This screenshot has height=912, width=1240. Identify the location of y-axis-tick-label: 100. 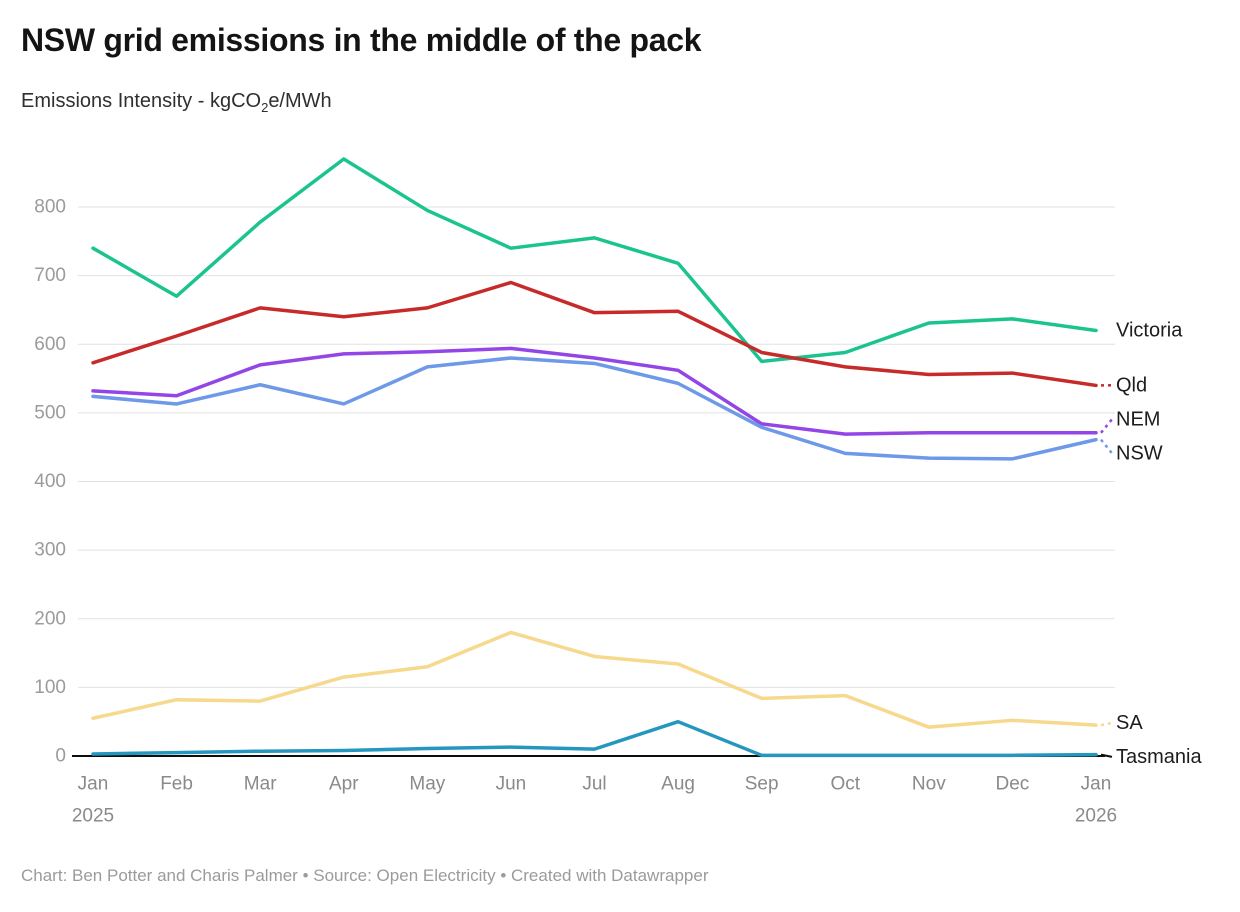
(50, 687).